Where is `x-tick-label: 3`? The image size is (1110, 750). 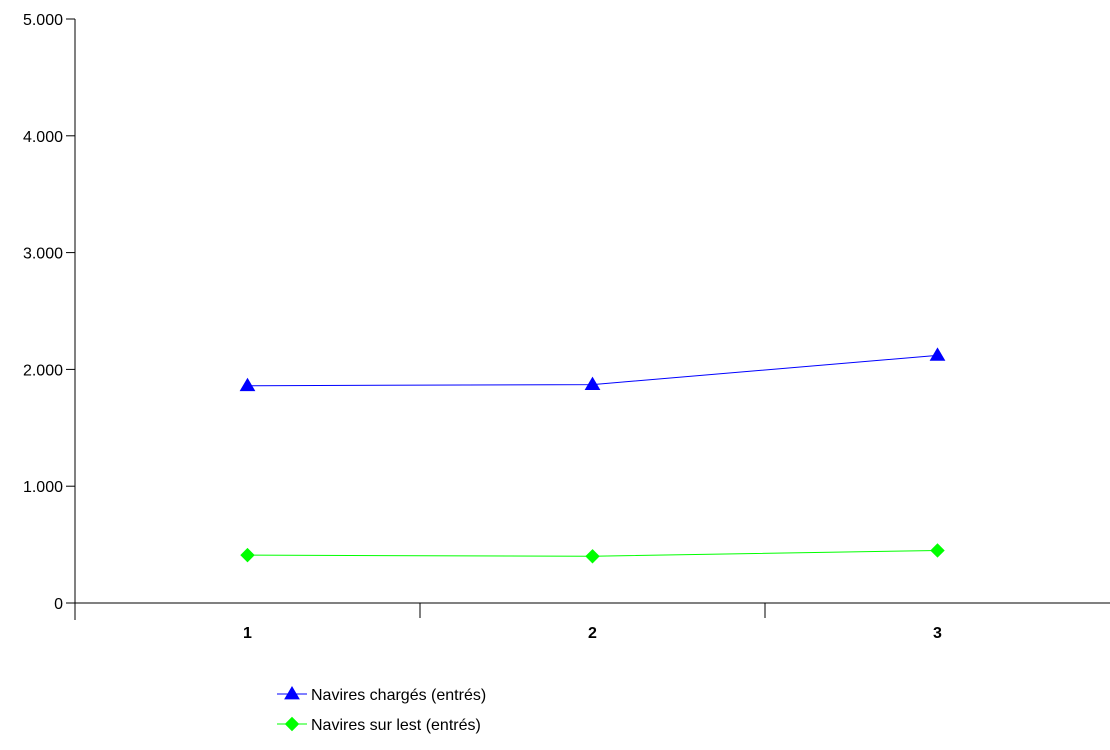
x-tick-label: 3 is located at coordinates (937, 633).